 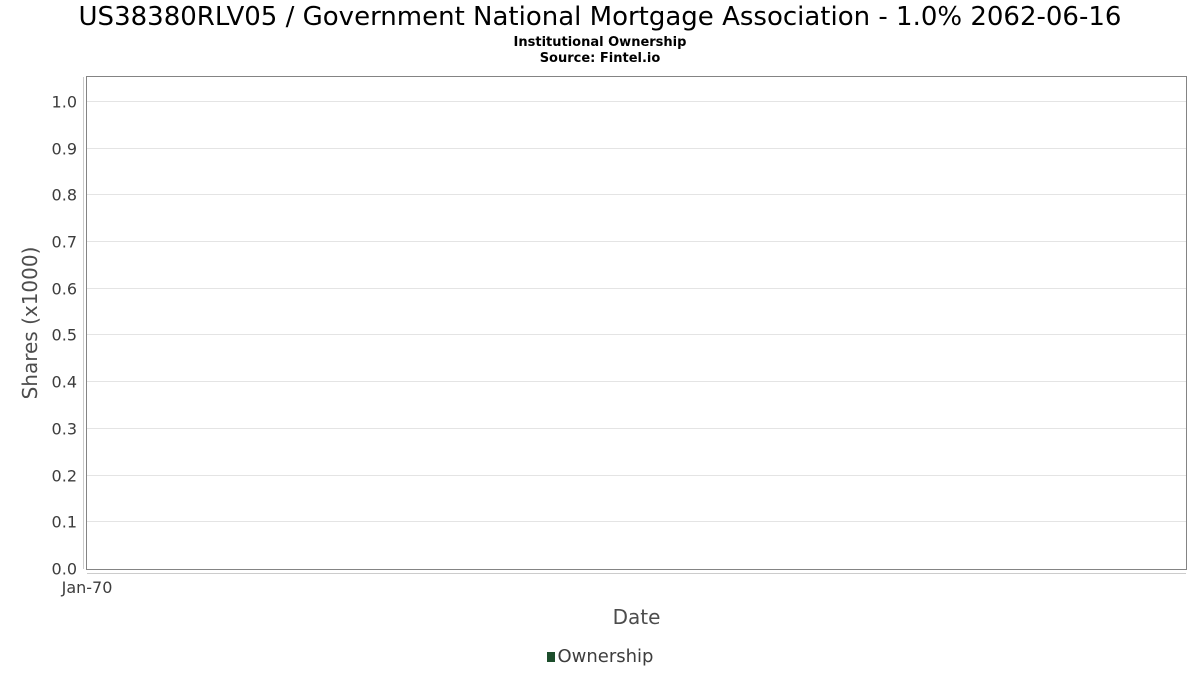 What do you see at coordinates (64, 102) in the screenshot?
I see `y-tick-label: 1.0` at bounding box center [64, 102].